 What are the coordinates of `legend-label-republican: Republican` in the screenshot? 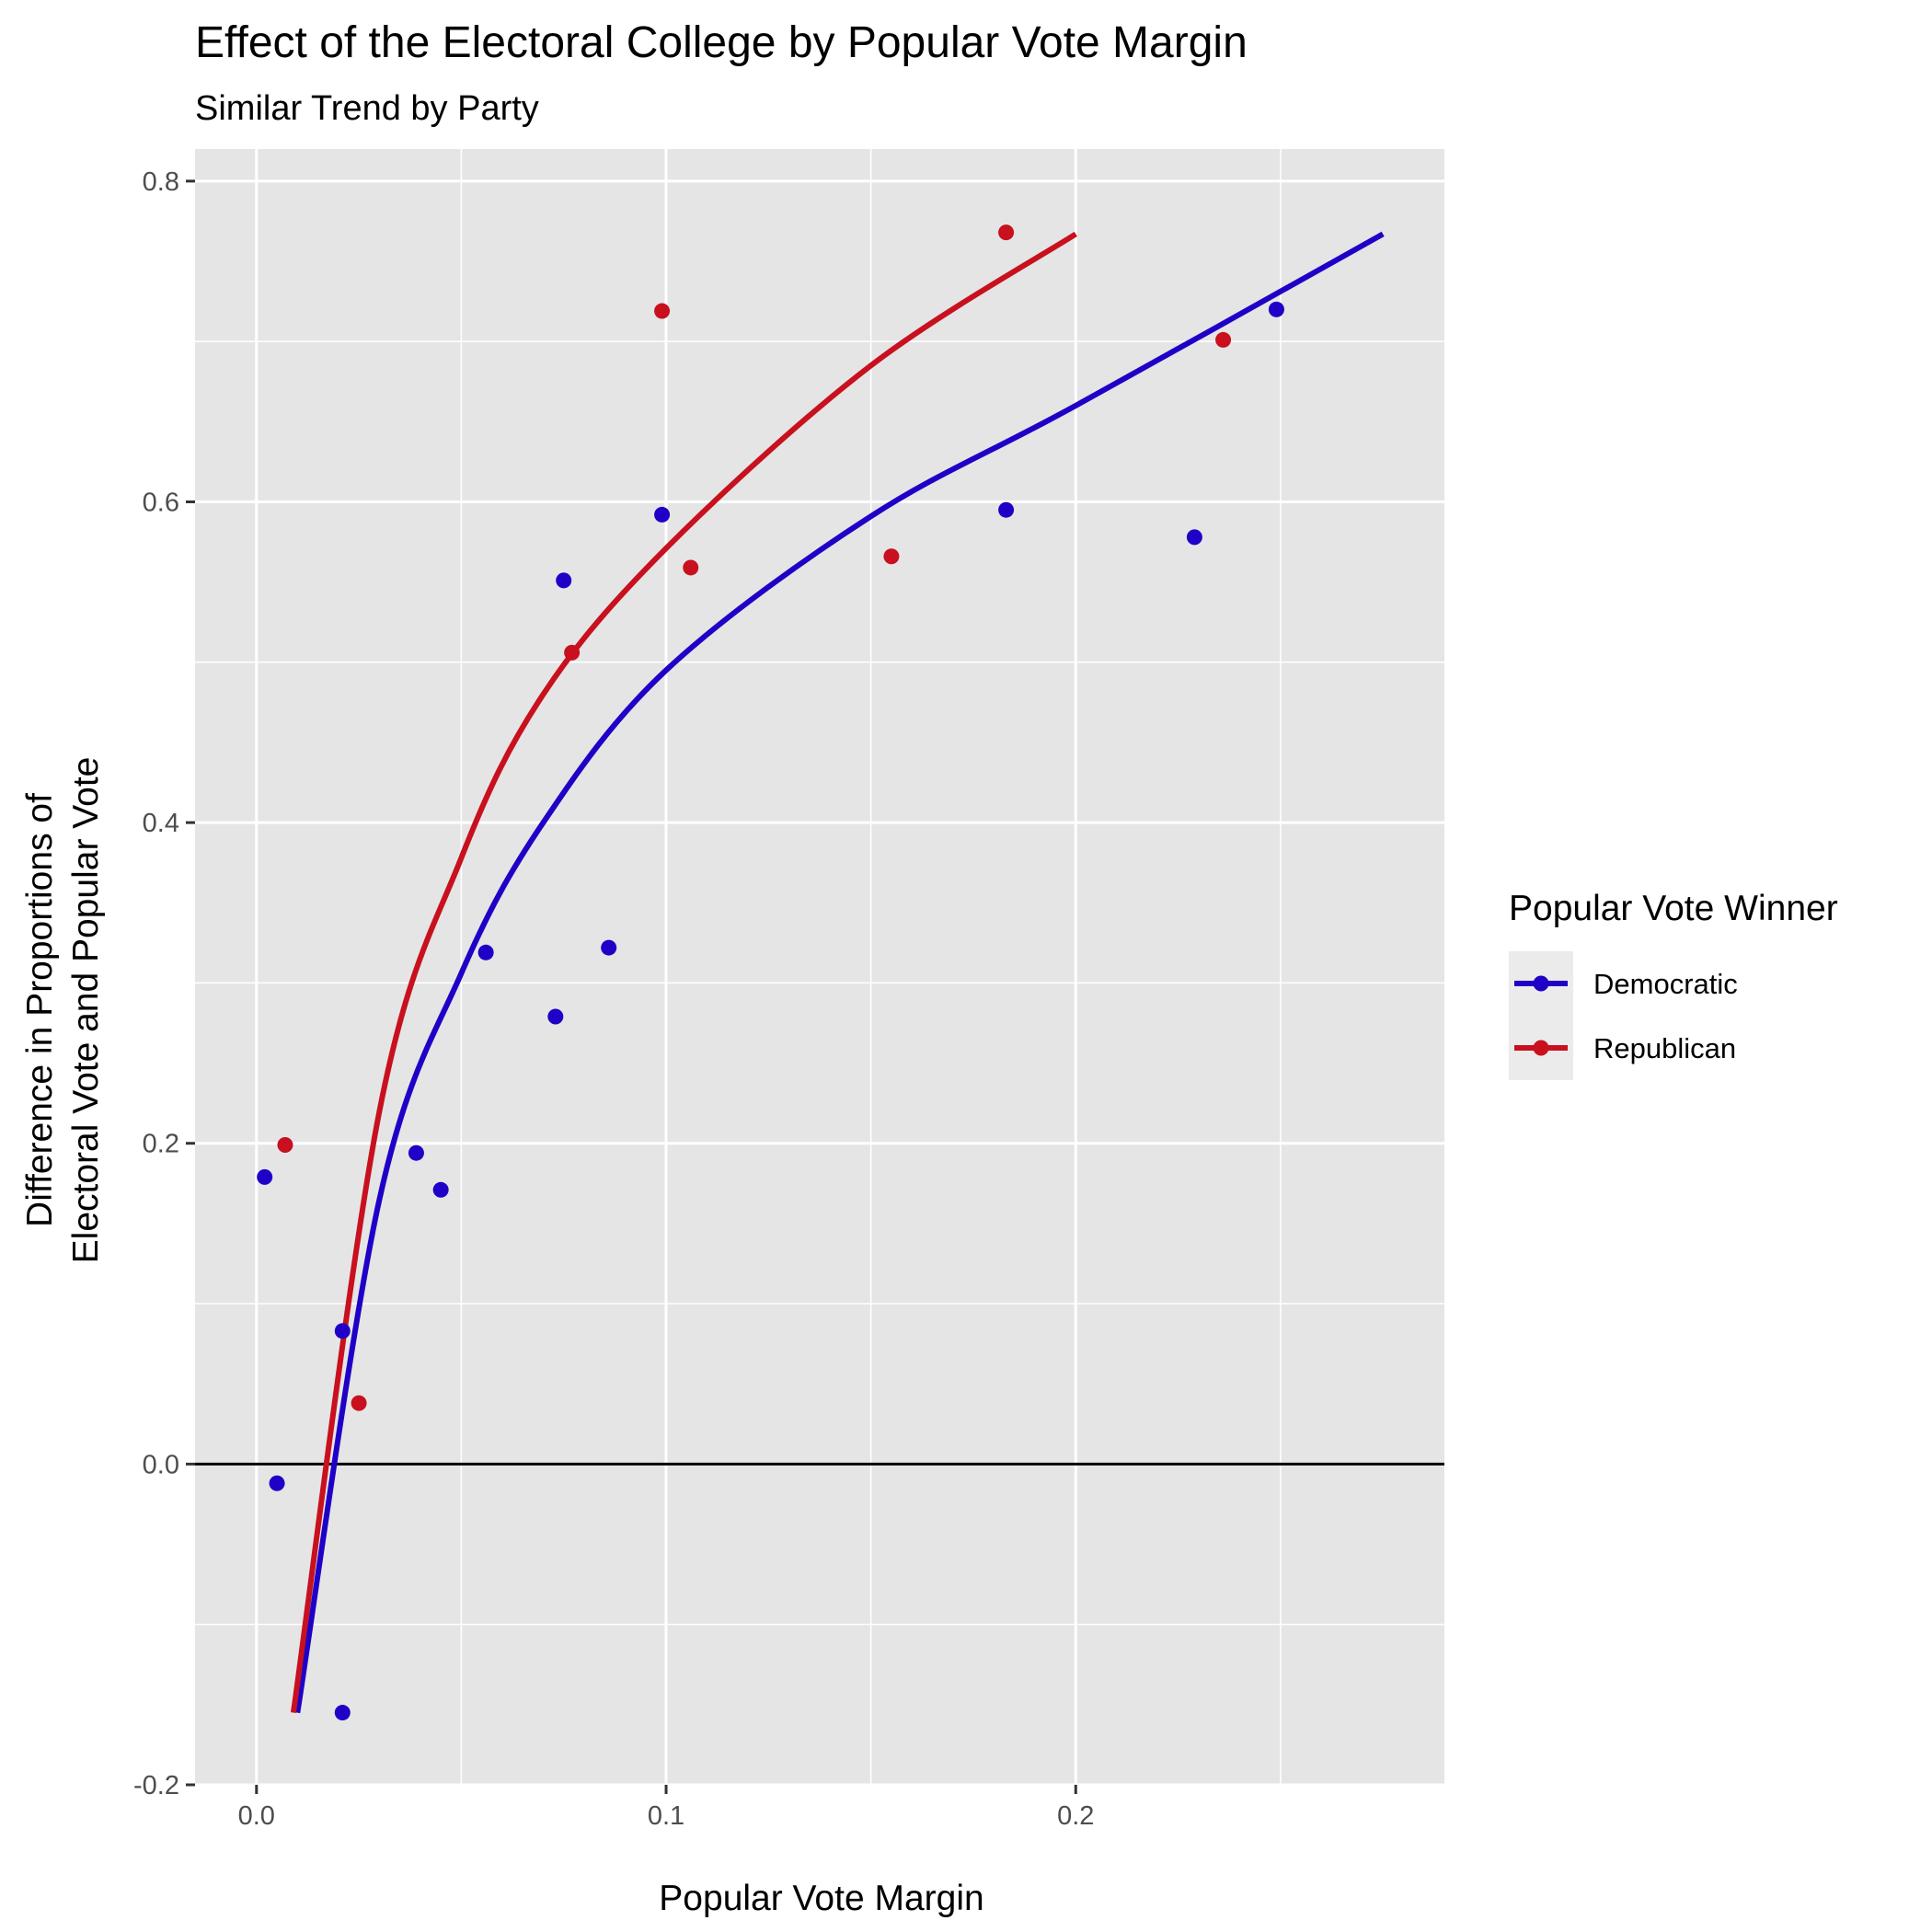 It's located at (1664, 1048).